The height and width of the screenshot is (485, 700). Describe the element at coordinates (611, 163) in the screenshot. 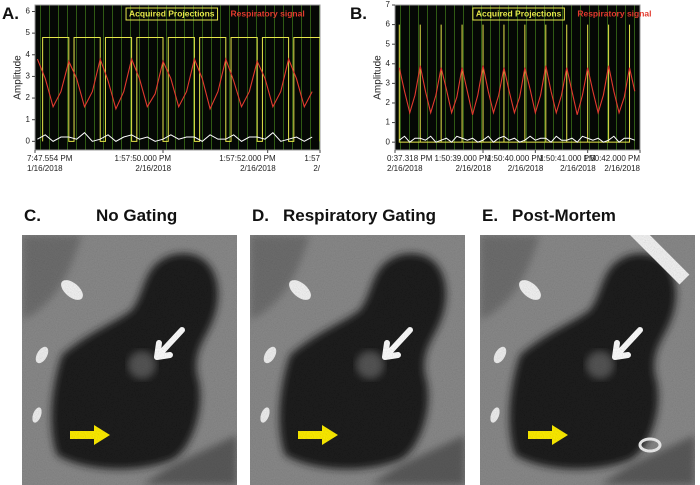

I see `x-tick-label: 1:50:42.000 PM 2/16/2018` at that location.